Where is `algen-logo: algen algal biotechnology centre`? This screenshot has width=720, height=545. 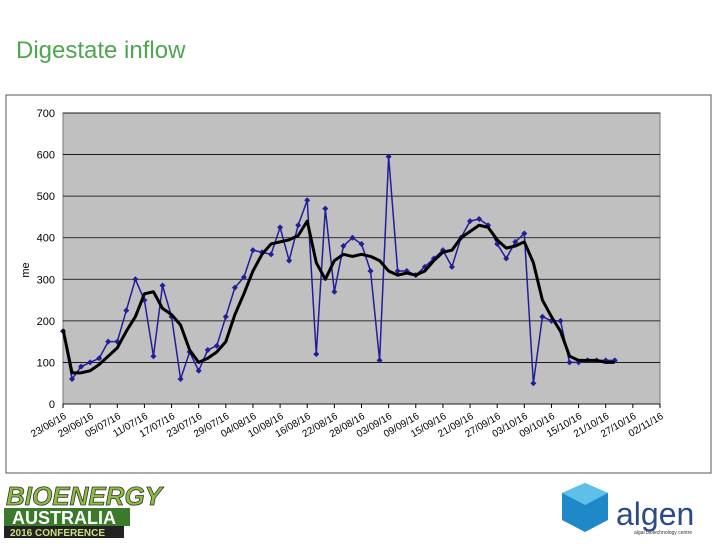
algen-logo: algen algal biotechnology centre is located at coordinates (628, 509).